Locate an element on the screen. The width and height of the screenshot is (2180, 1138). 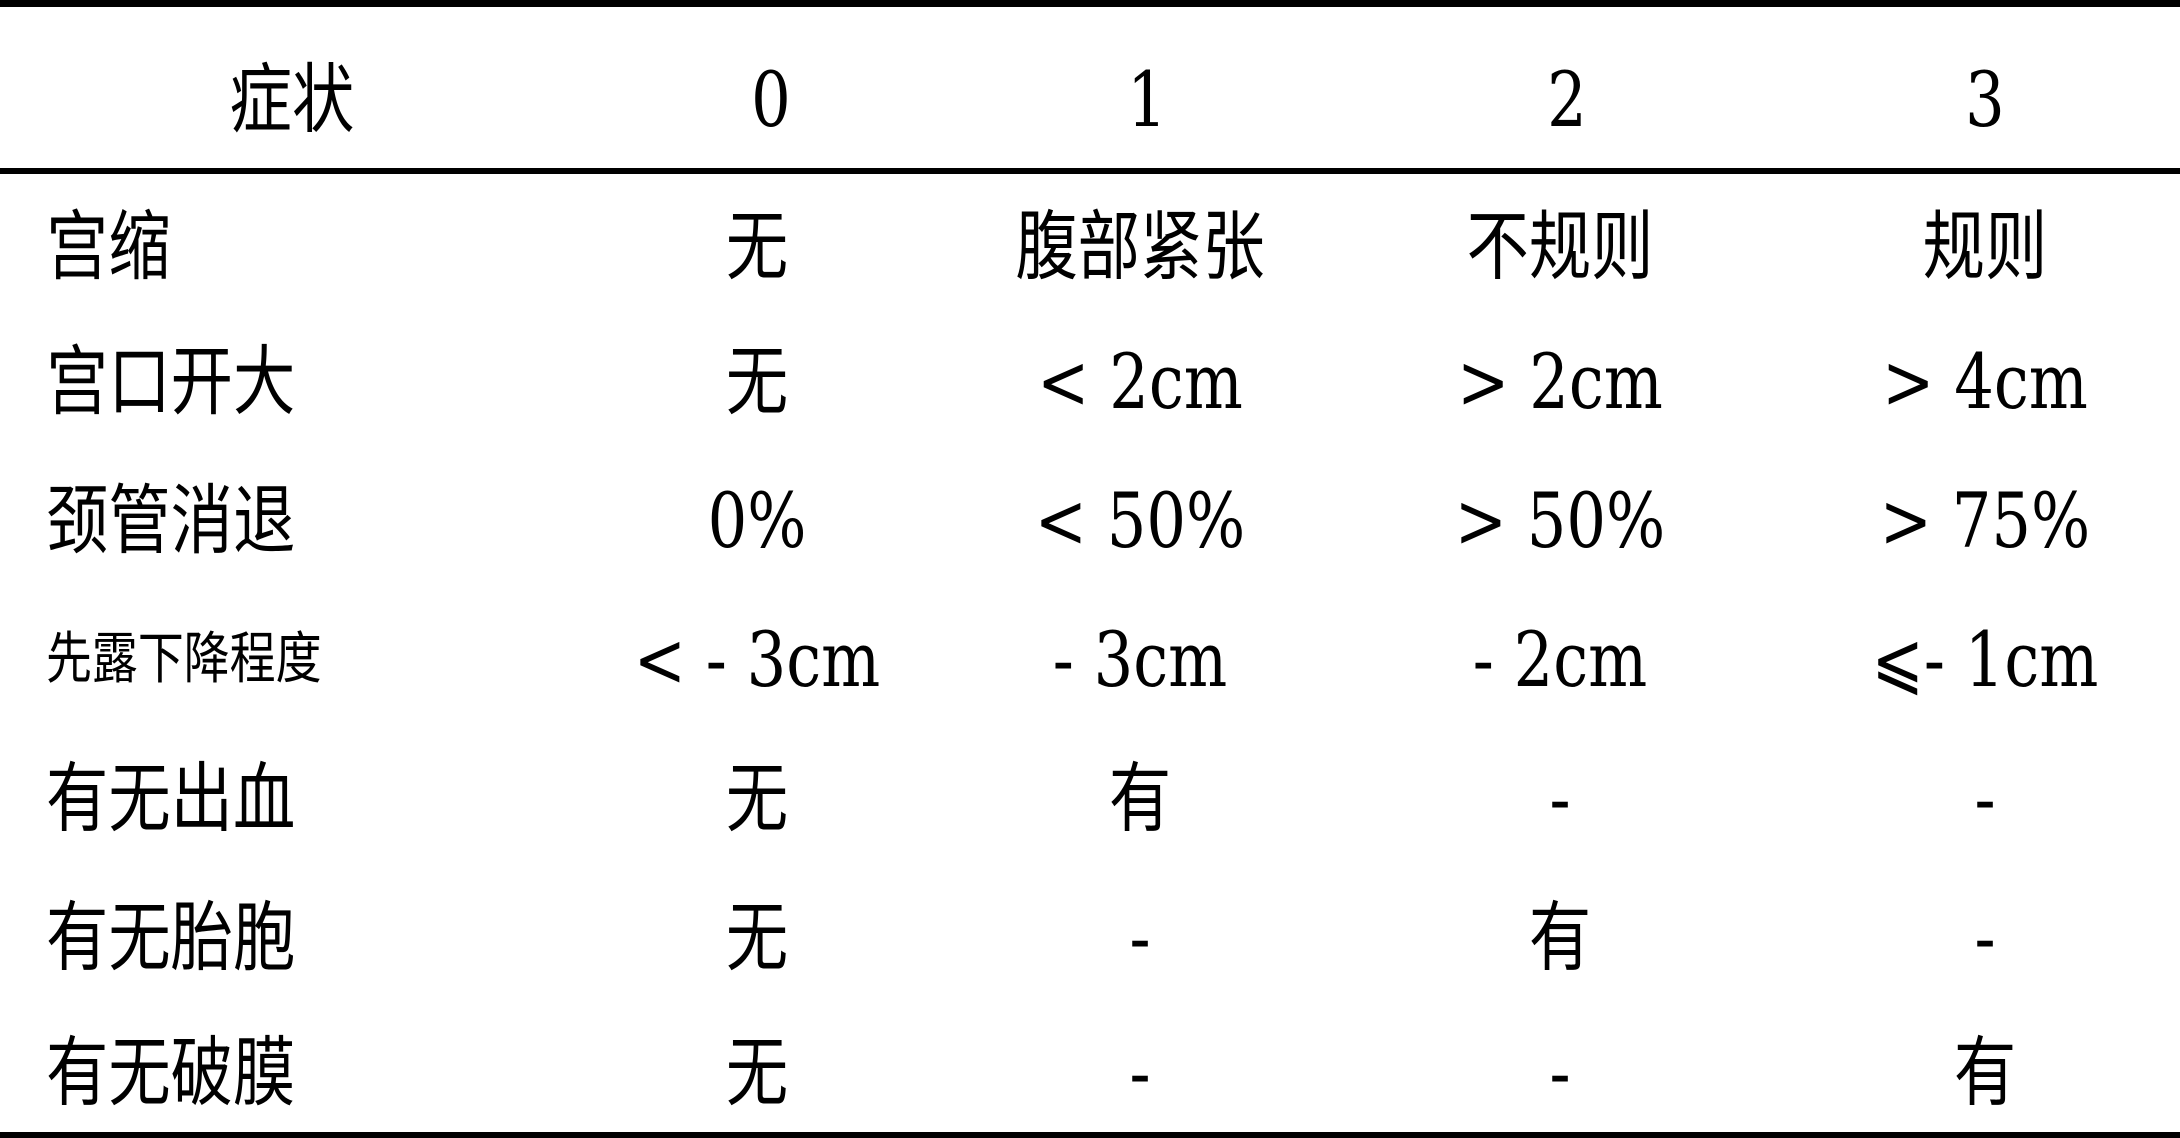
cell-level-1: < 50% is located at coordinates (1140, 520).